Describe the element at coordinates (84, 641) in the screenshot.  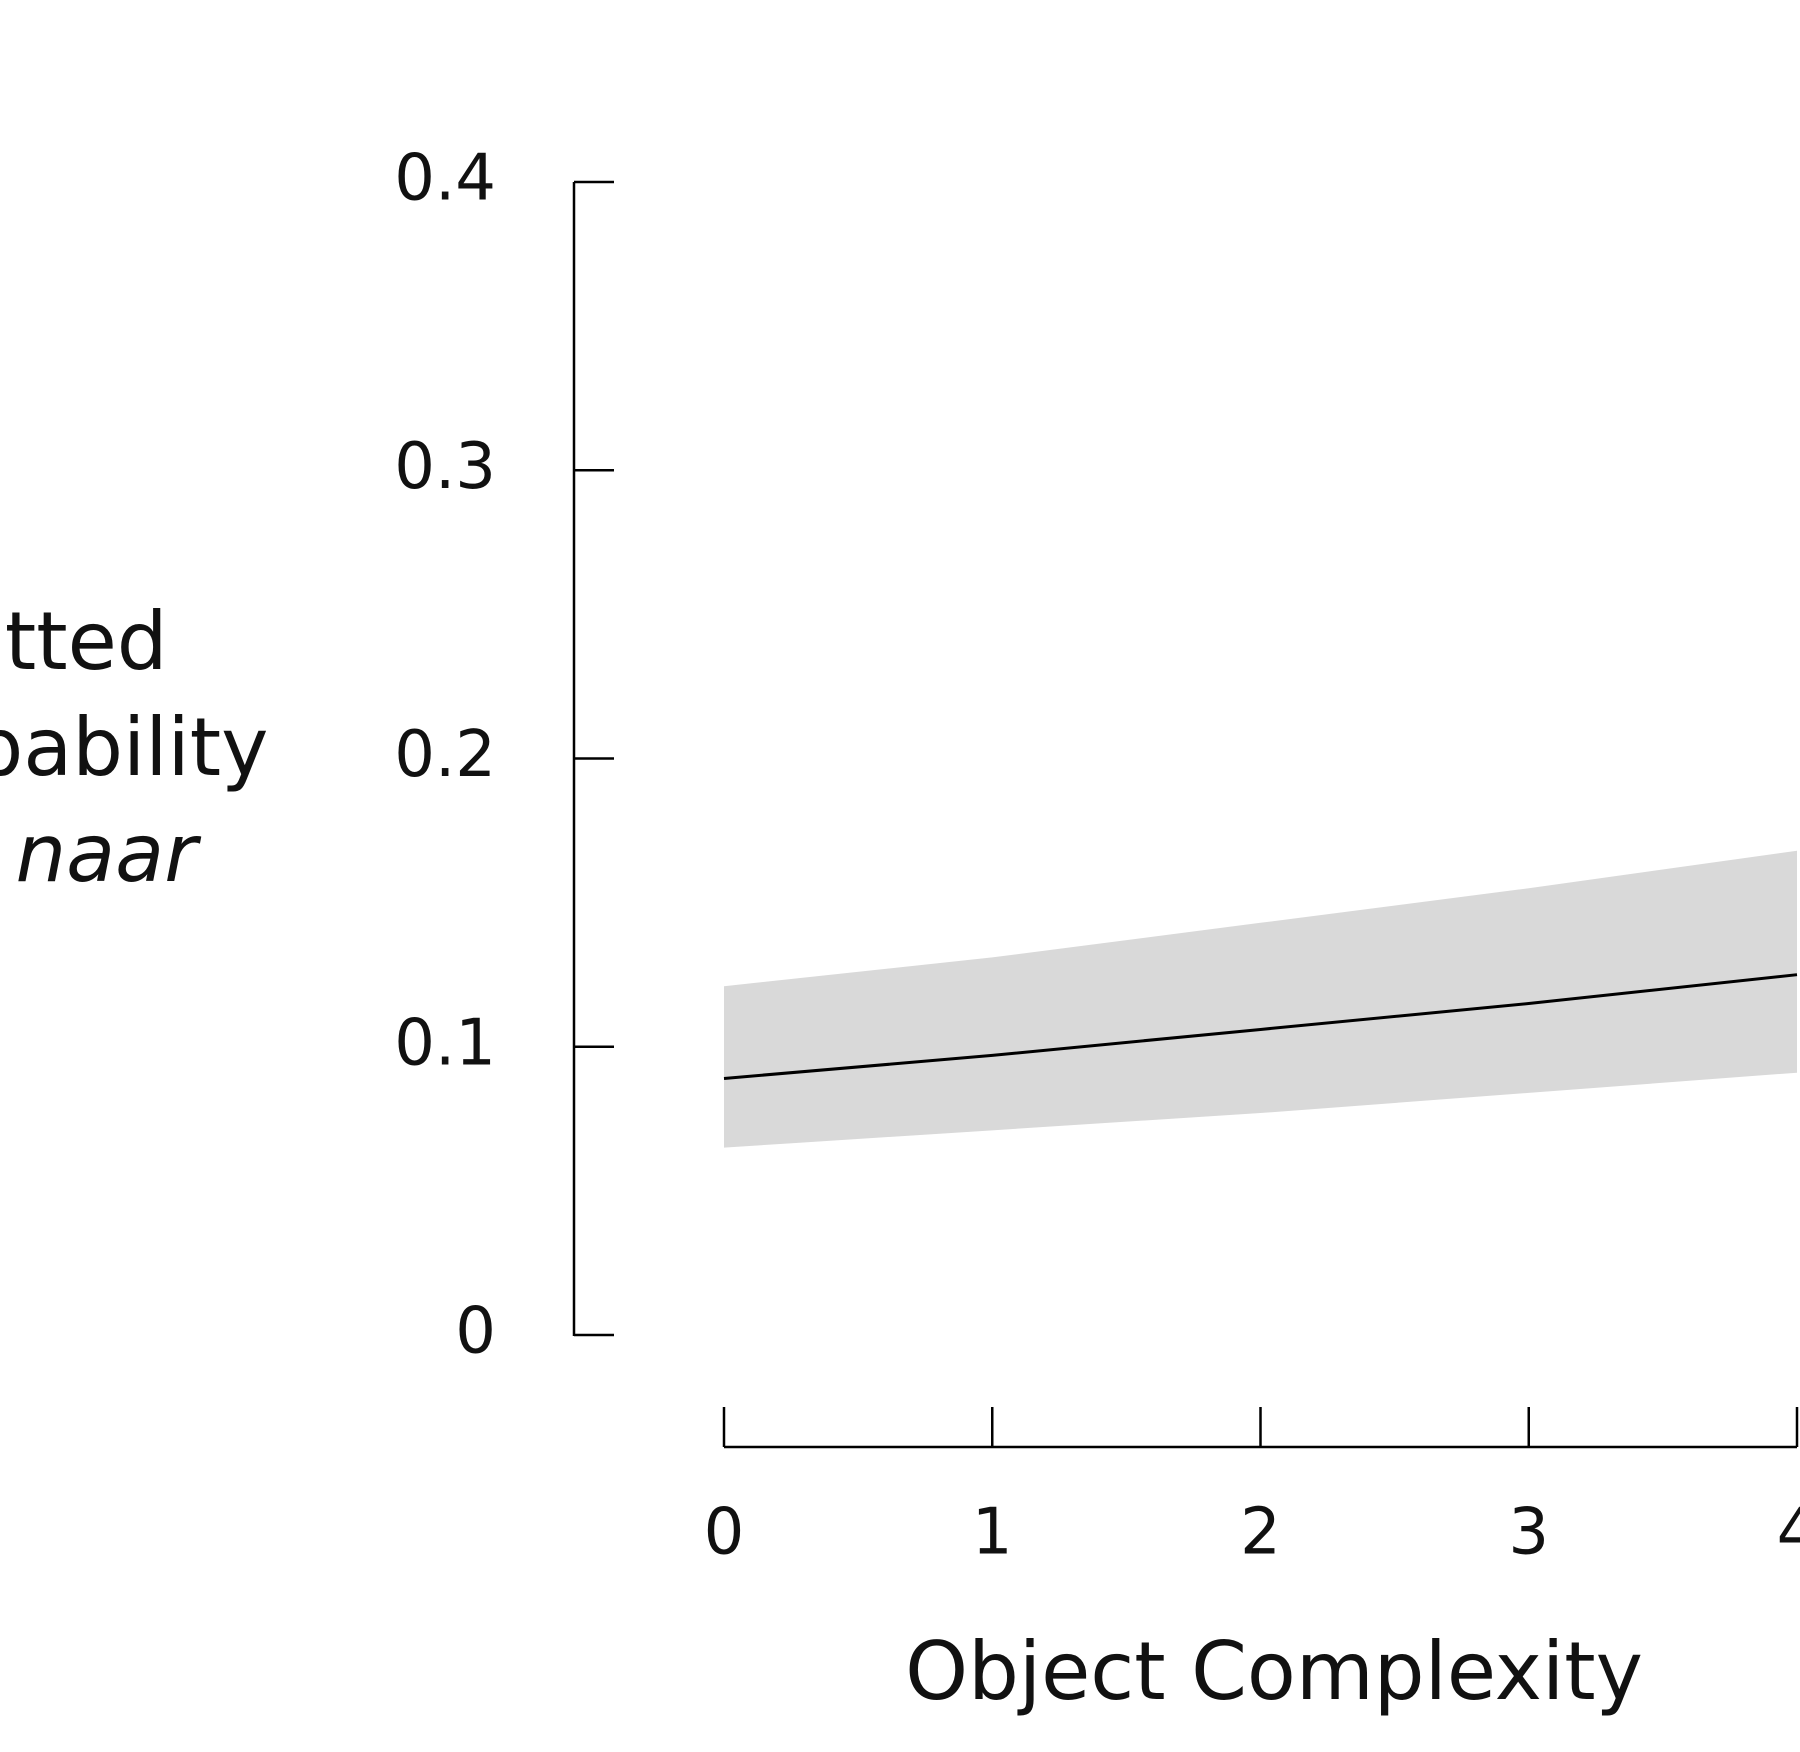
I see `y-axis-label: Fitted` at that location.